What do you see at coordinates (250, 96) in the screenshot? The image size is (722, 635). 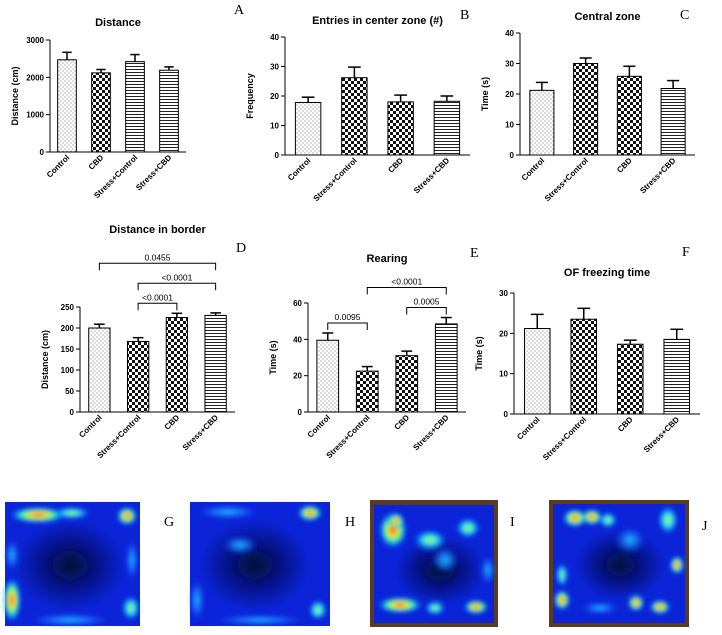 I see `y-axis-label: Frequency` at bounding box center [250, 96].